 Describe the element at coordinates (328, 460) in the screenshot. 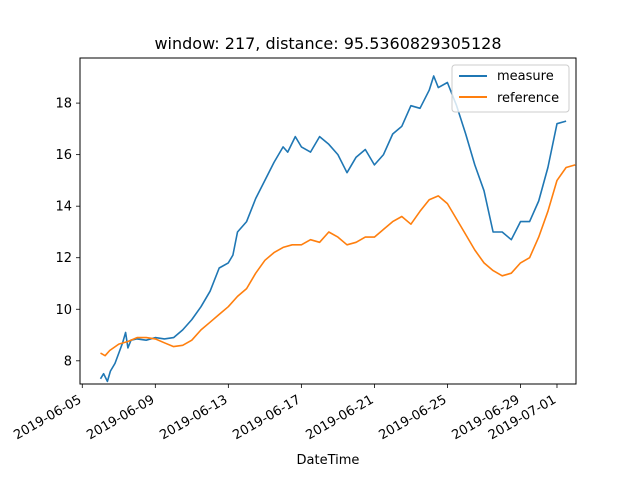

I see `x-axis-label: DateTime` at that location.